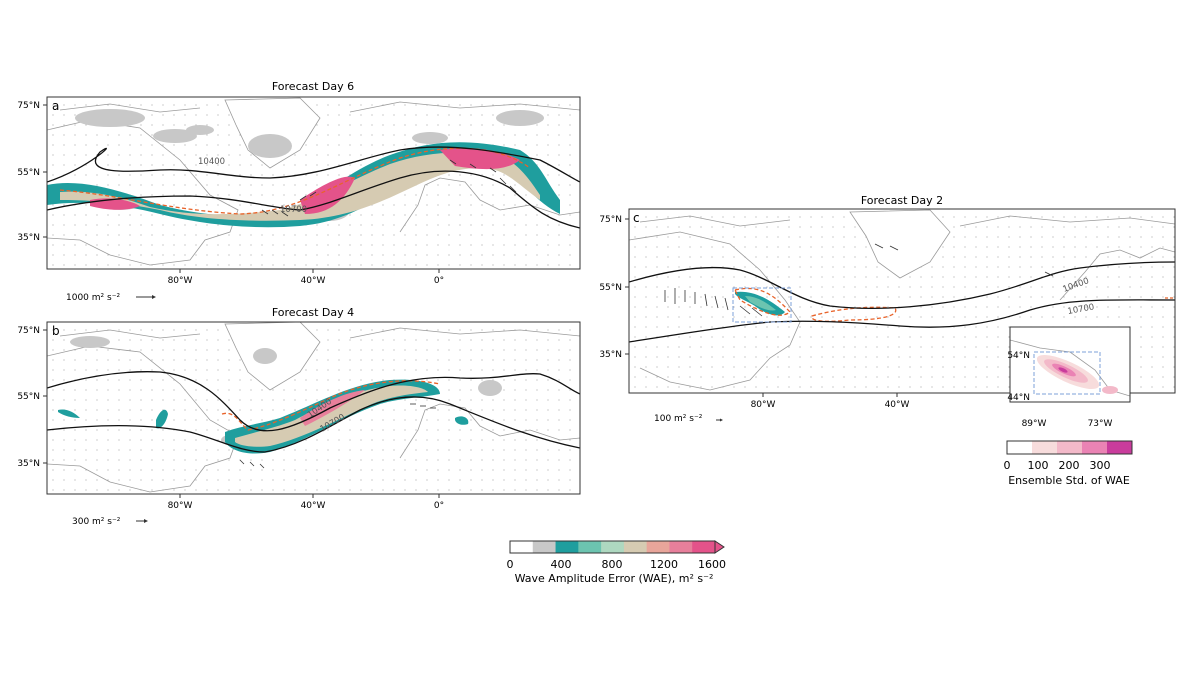 The image size is (1200, 675). I want to click on panel-a-wae-band-inner, so click(300, 186).